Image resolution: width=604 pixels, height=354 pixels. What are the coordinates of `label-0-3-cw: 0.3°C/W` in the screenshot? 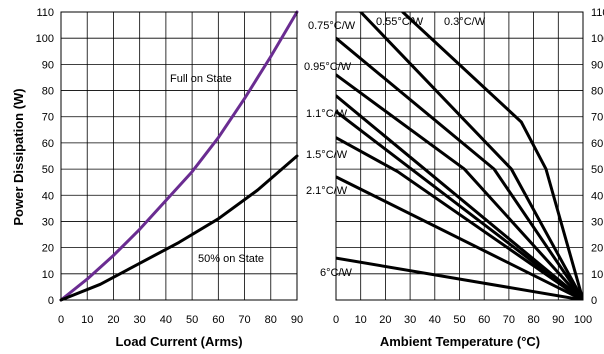 It's located at (465, 22).